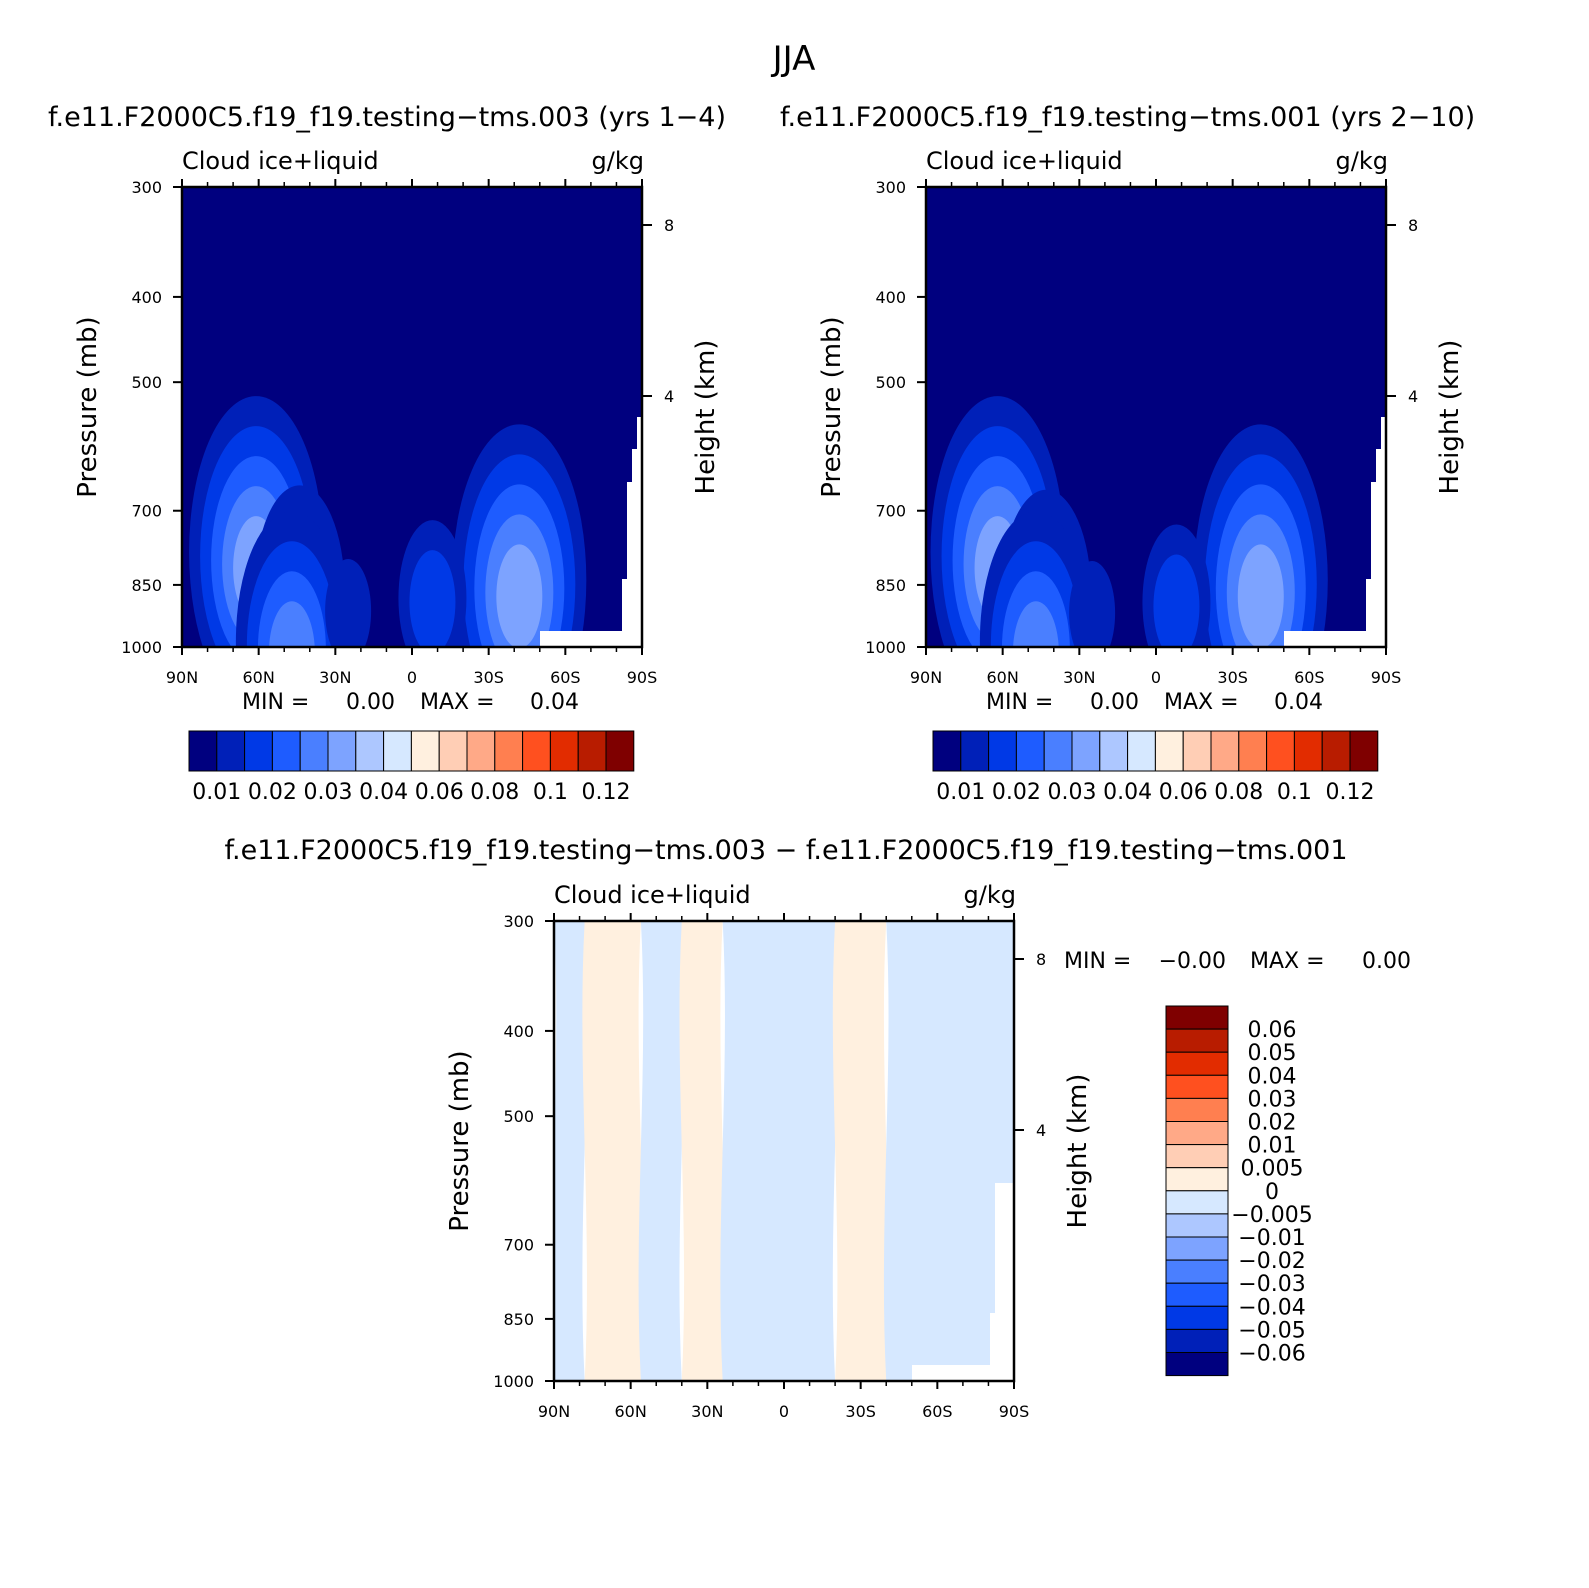 The height and width of the screenshot is (1588, 1589). Describe the element at coordinates (1271, 1307) in the screenshot. I see `colorbar-label: −0.04` at that location.